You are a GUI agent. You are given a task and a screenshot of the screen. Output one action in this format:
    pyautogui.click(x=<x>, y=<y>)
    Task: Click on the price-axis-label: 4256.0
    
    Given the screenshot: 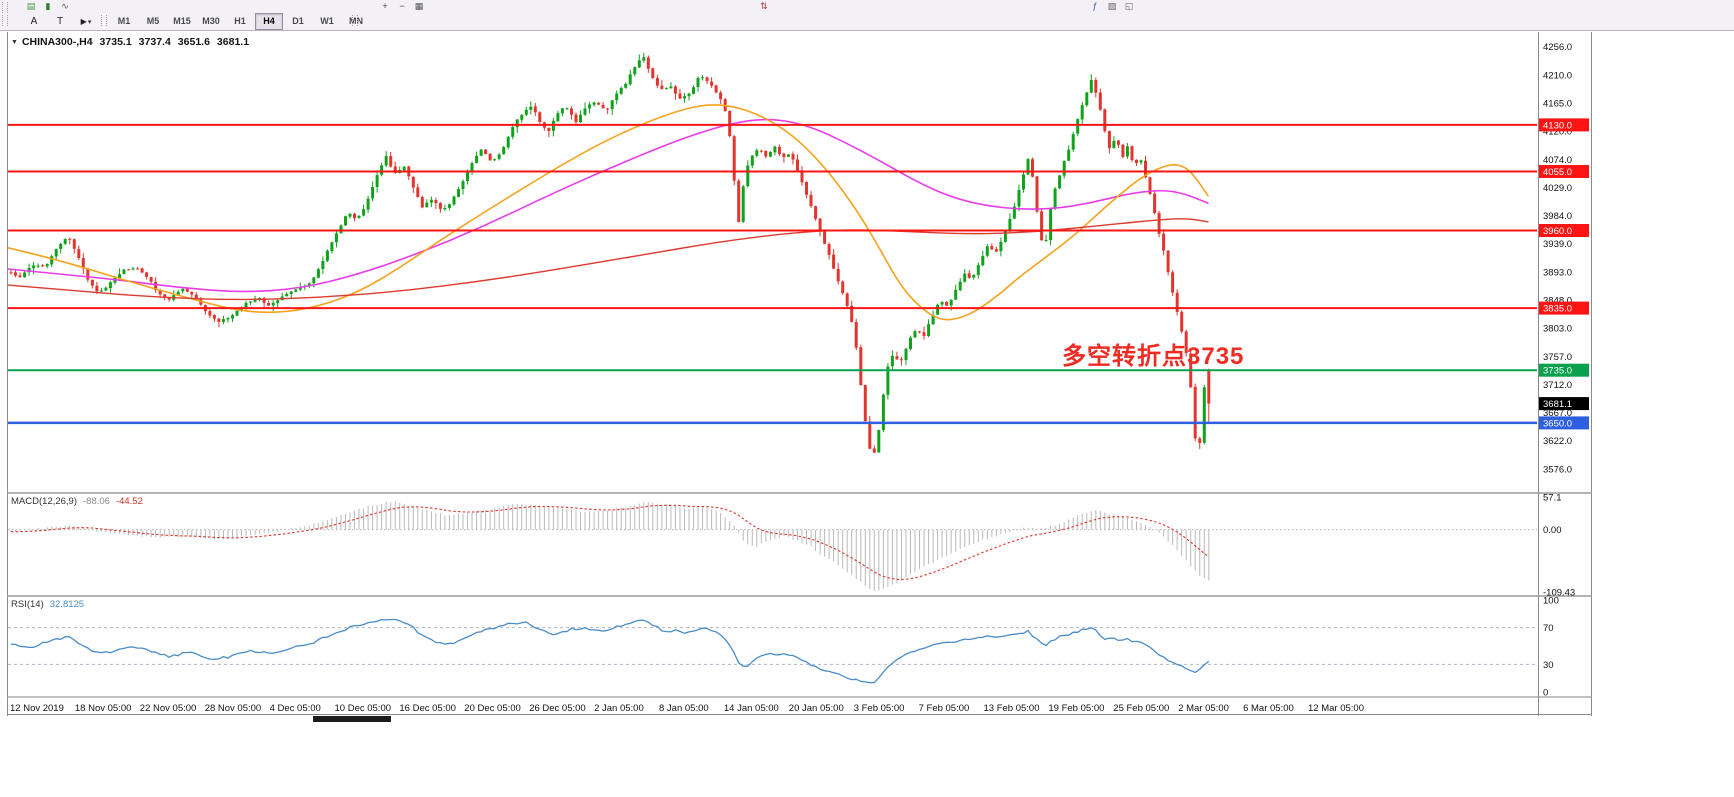 What is the action you would take?
    pyautogui.click(x=1557, y=47)
    